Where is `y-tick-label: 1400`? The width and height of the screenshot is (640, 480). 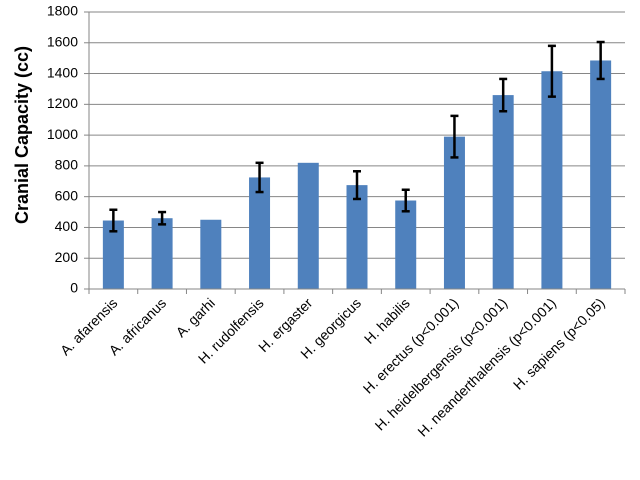
y-tick-label: 1400 is located at coordinates (62, 72).